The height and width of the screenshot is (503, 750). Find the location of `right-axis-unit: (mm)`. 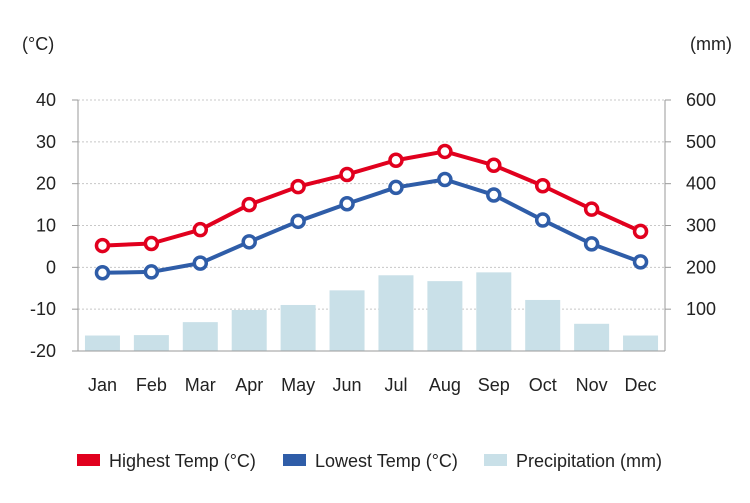

right-axis-unit: (mm) is located at coordinates (711, 44).